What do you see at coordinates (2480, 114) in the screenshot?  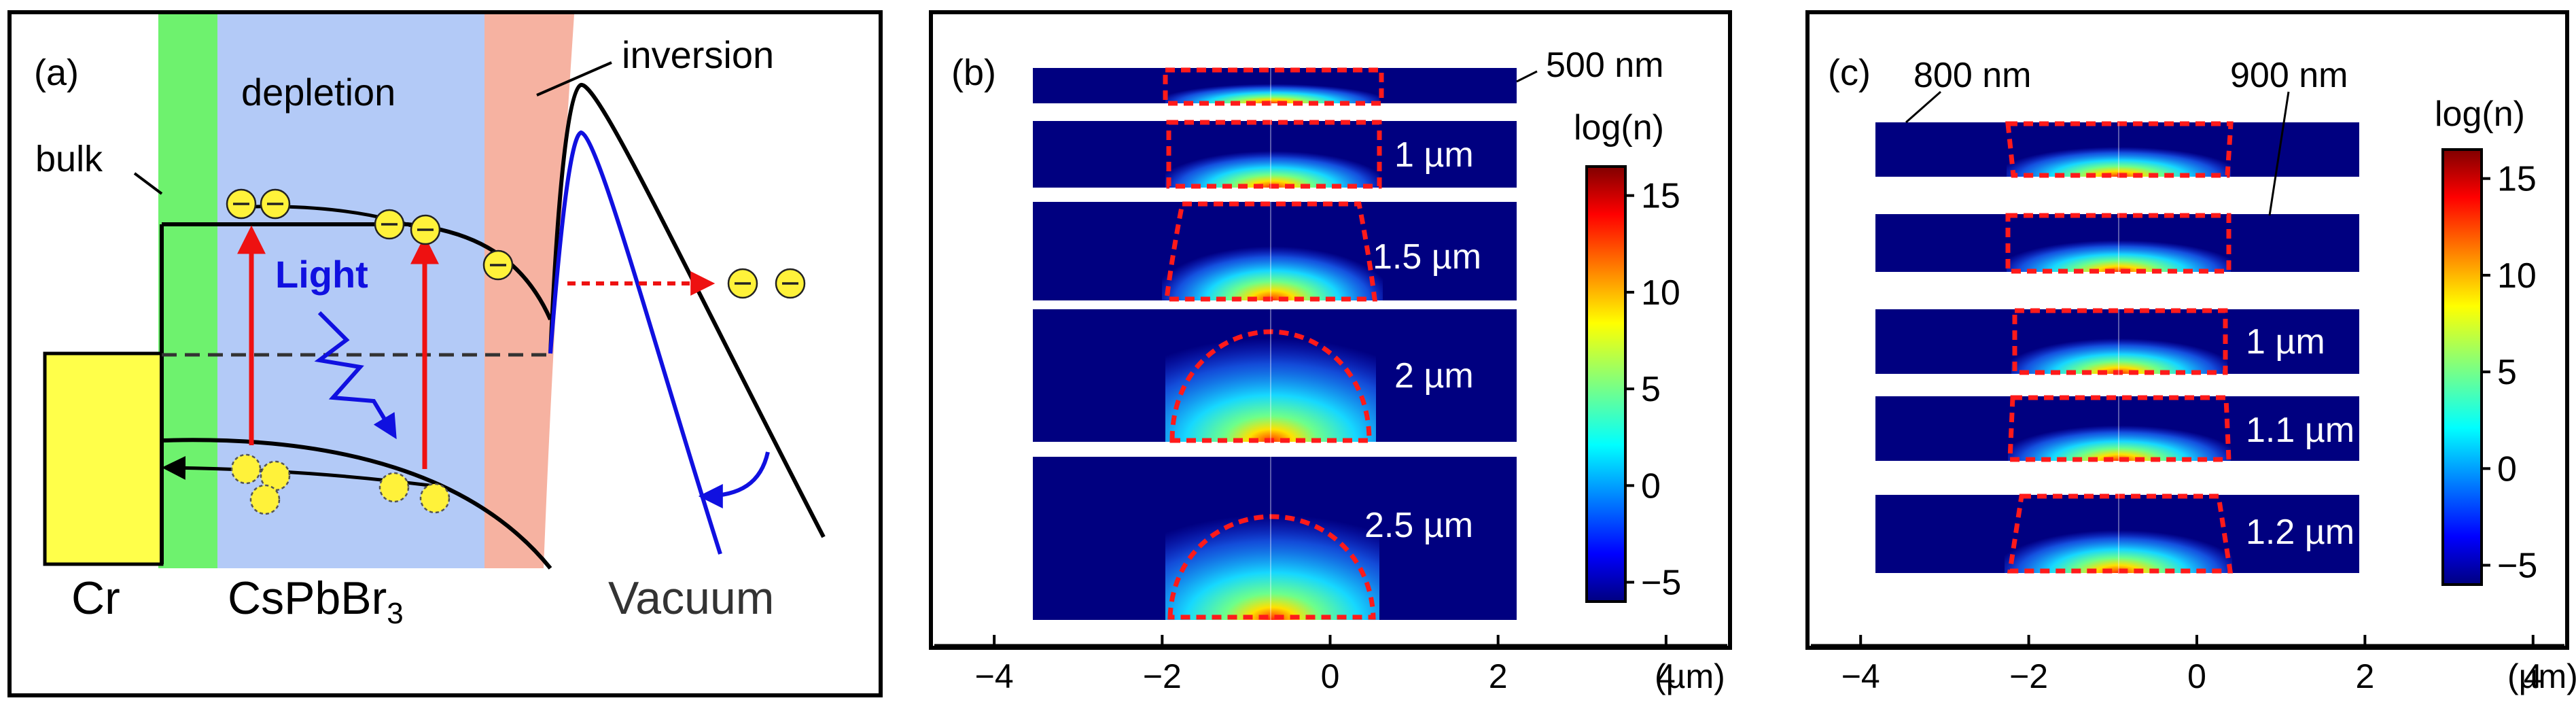 I see `colorbar-title-c: log(n)` at bounding box center [2480, 114].